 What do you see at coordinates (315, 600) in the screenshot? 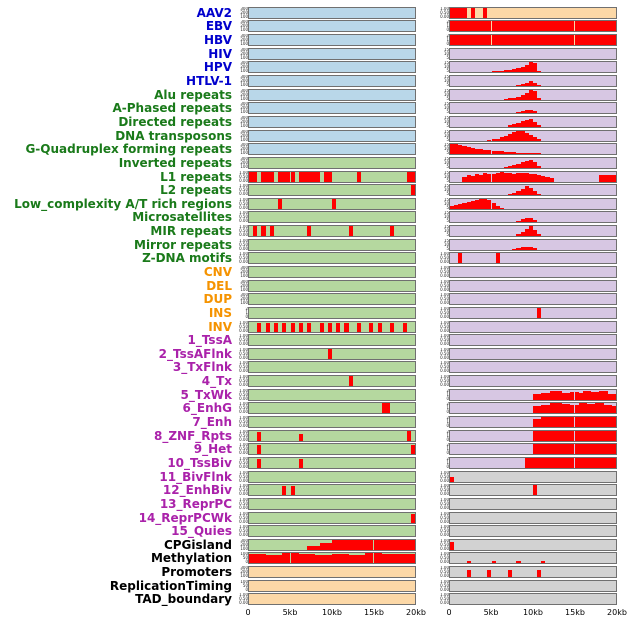
I see `track-row: TAD_boundary 1.00 0.50 0.00 1.00 0.50 0.00` at bounding box center [315, 600].